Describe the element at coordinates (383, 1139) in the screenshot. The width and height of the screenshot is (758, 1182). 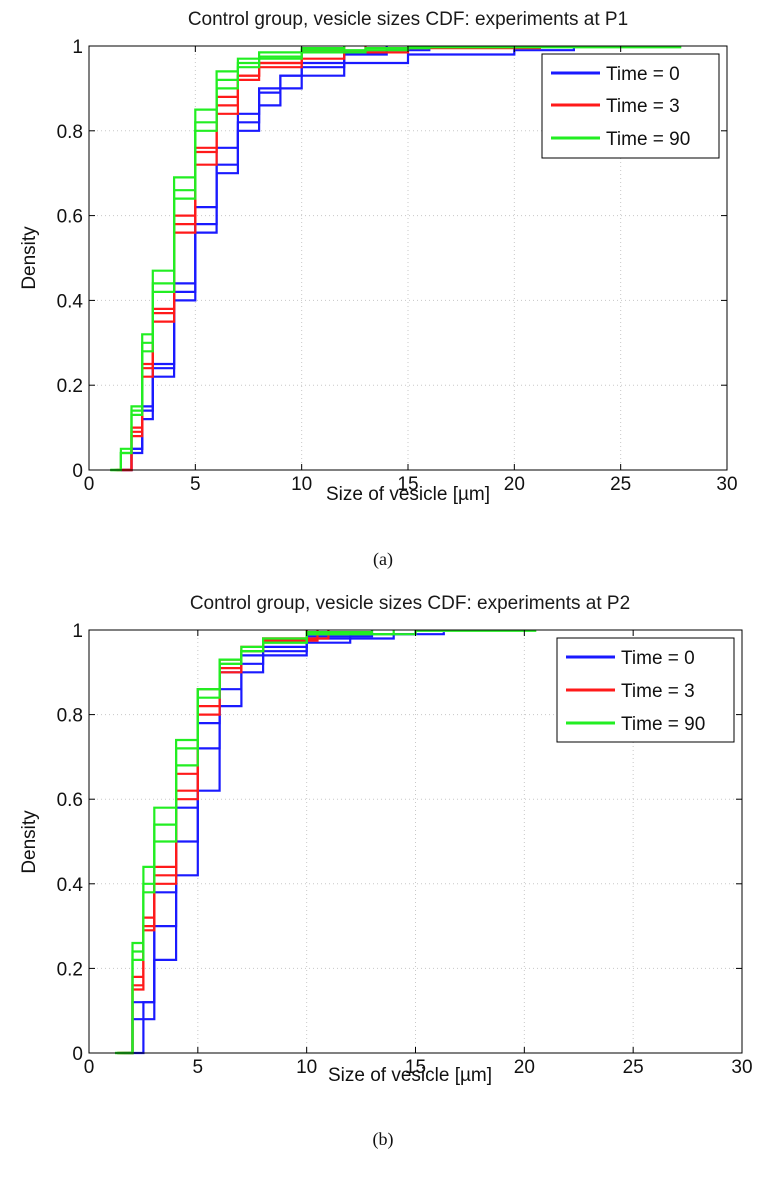
I see `figure-caption: (b)` at that location.